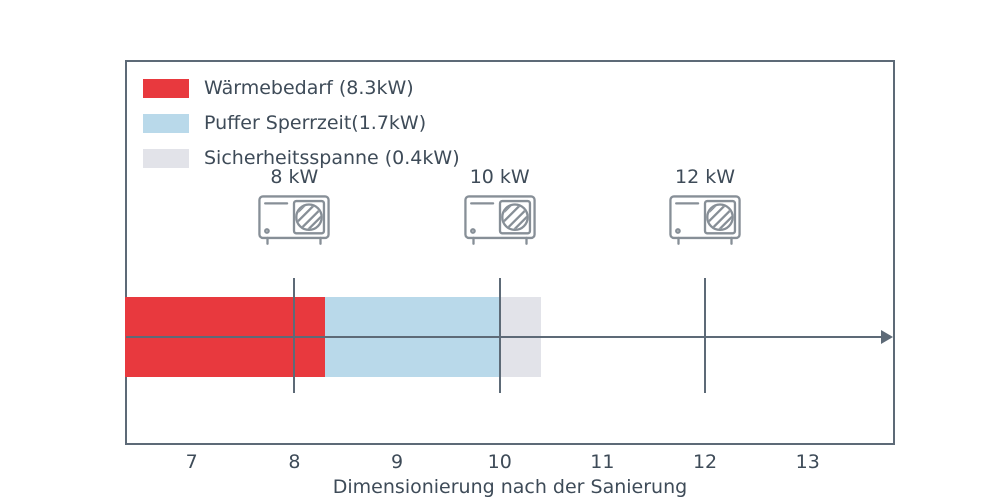 The width and height of the screenshot is (1000, 500). What do you see at coordinates (499, 177) in the screenshot?
I see `marker-label-10kw: 10 kW` at bounding box center [499, 177].